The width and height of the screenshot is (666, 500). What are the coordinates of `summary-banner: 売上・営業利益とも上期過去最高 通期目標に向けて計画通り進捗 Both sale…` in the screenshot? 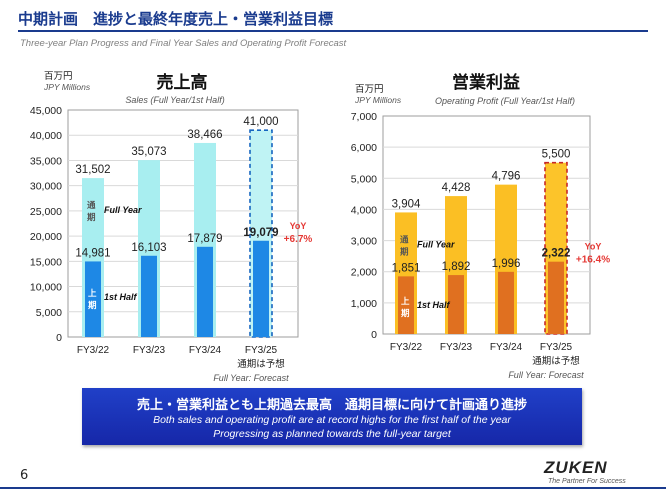 It's located at (332, 416).